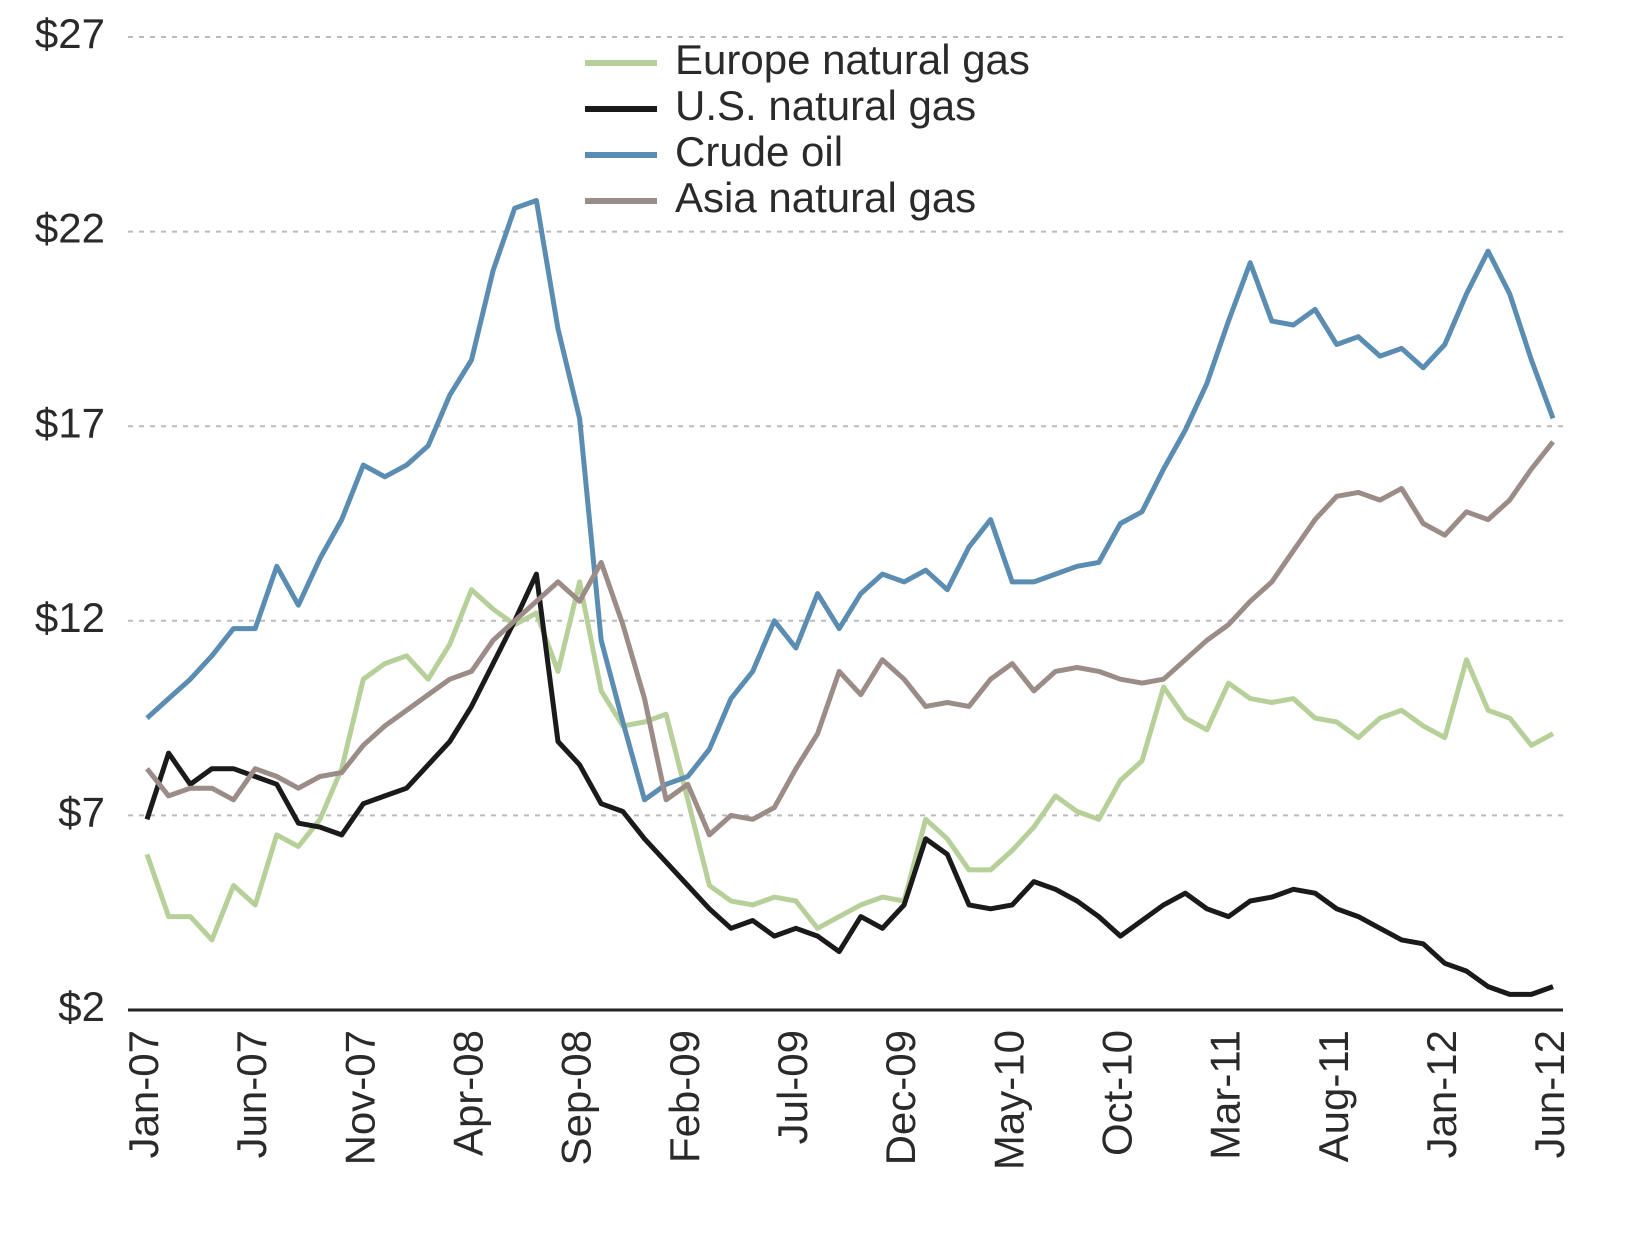 The height and width of the screenshot is (1240, 1630). Describe the element at coordinates (70, 617) in the screenshot. I see `y-tick-label: $12` at that location.